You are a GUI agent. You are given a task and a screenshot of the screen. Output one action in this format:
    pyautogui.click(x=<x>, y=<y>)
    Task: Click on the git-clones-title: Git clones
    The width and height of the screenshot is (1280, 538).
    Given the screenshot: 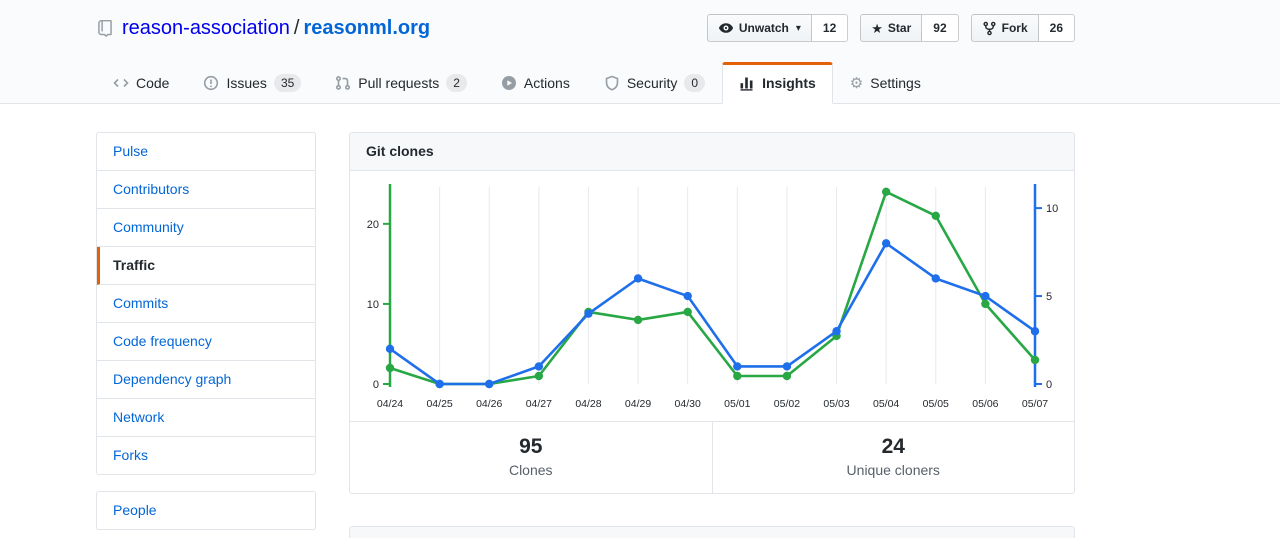 What is the action you would take?
    pyautogui.click(x=712, y=152)
    